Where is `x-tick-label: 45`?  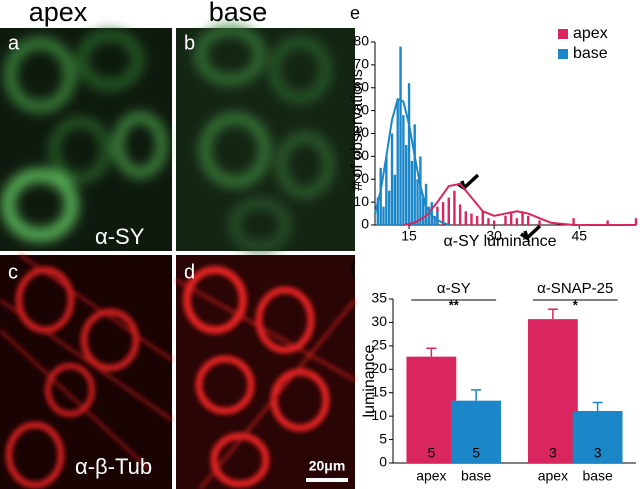
x-tick-label: 45 is located at coordinates (579, 236).